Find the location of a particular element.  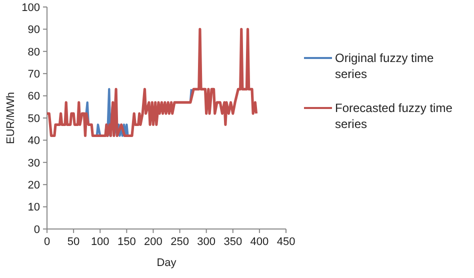

legend-label: Forecasted fuzzy time series is located at coordinates (394, 116).